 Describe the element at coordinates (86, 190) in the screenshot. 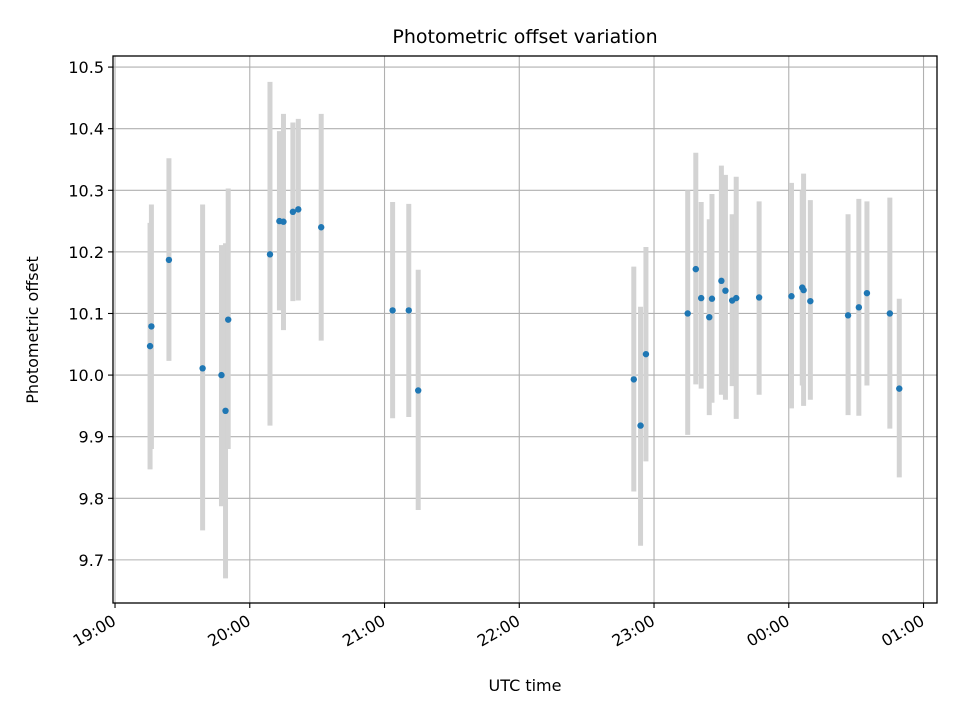

I see `y-tick-label: 10.3` at that location.